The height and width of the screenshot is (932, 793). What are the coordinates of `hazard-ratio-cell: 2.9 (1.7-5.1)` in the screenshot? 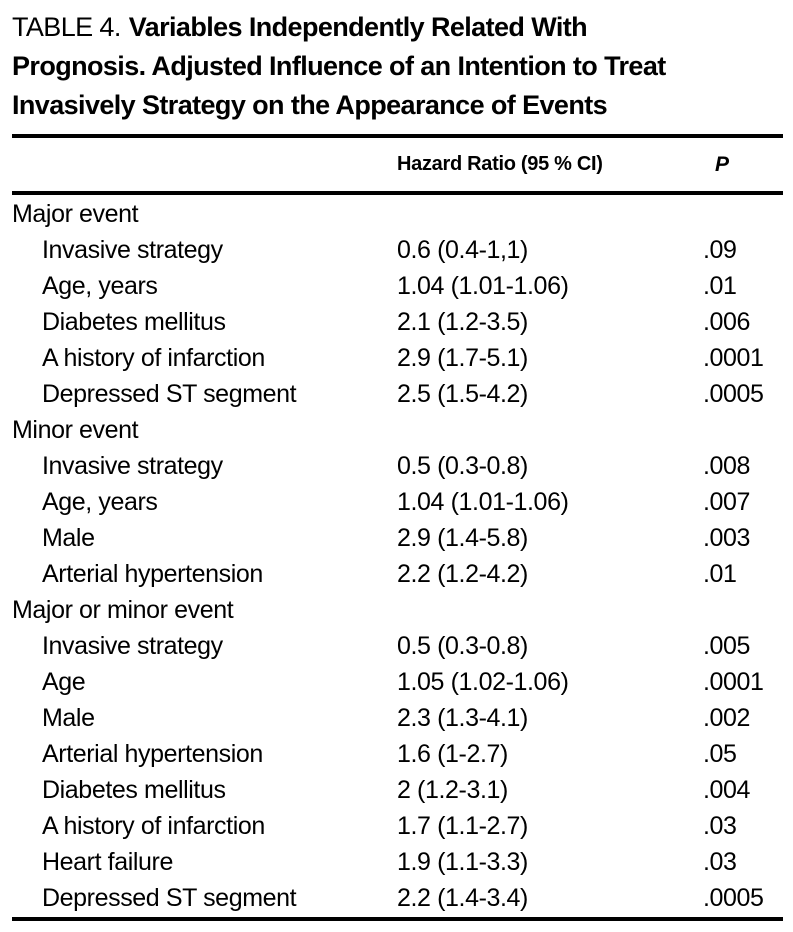 It's located at (462, 357).